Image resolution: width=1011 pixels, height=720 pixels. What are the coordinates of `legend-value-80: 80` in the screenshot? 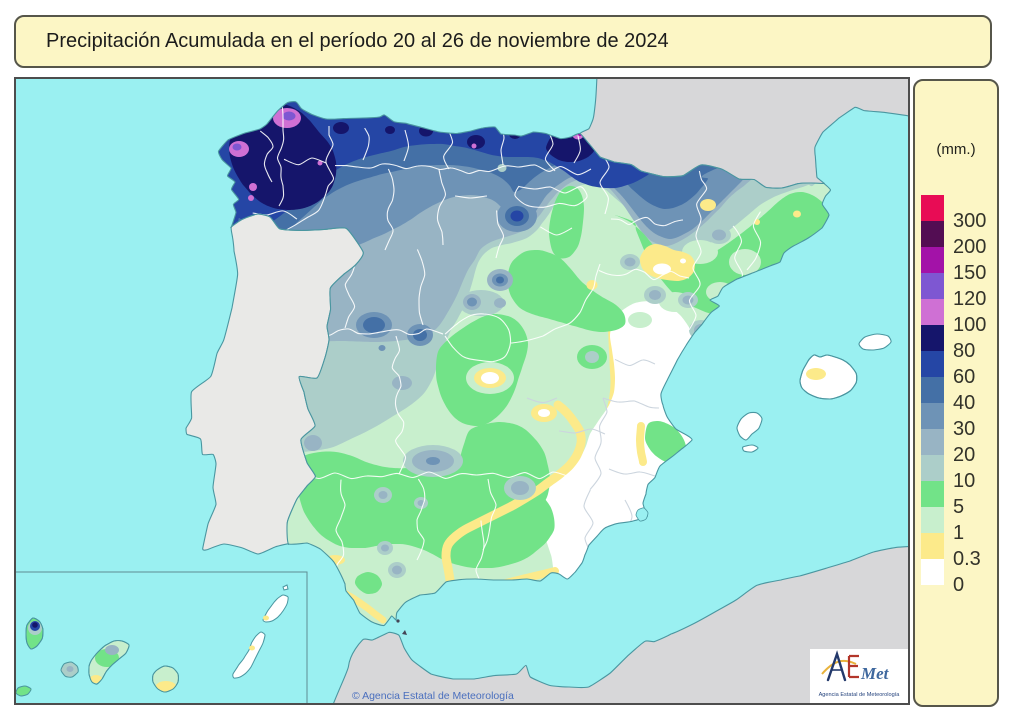 It's located at (964, 351).